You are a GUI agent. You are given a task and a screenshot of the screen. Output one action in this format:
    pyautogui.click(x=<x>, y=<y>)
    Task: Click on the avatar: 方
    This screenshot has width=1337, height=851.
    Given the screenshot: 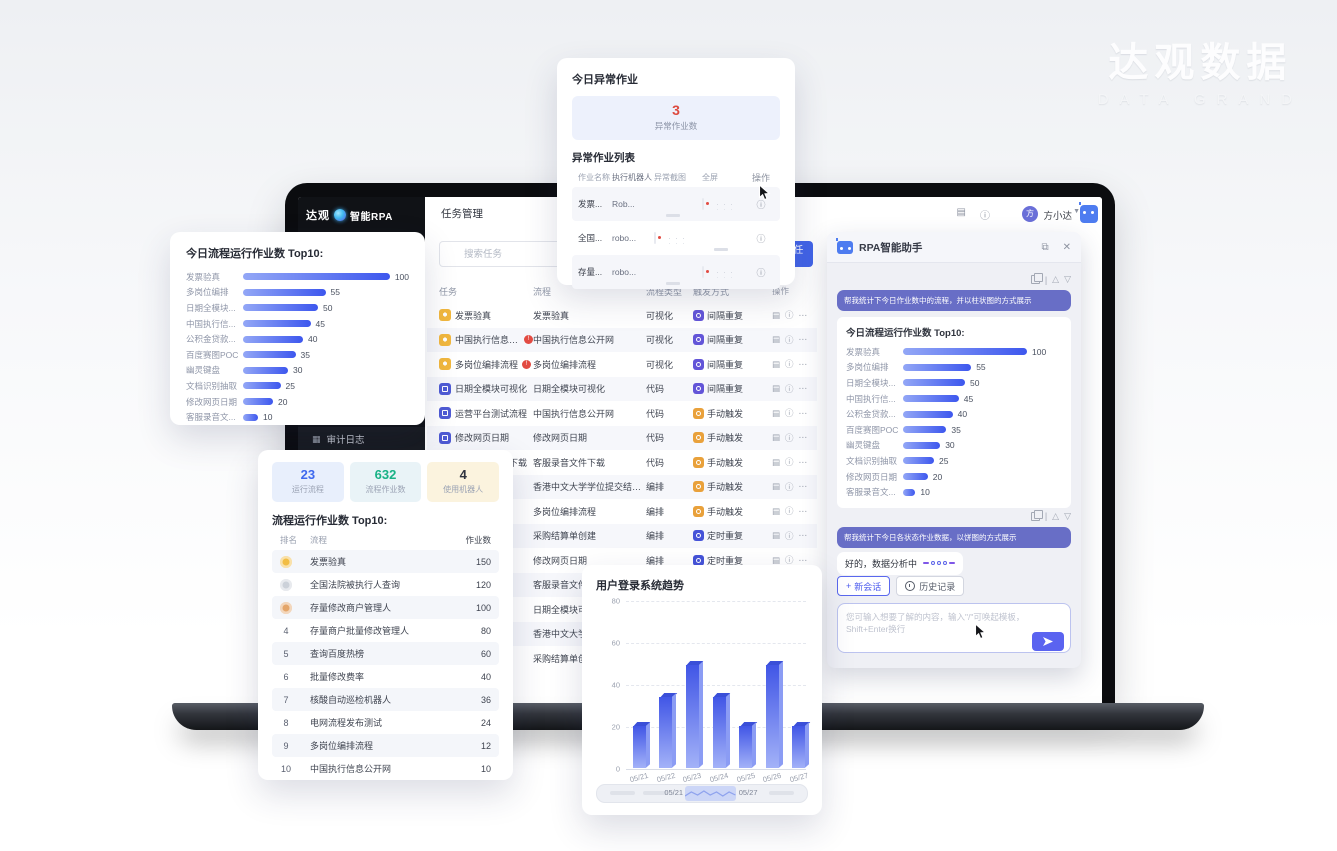 What is the action you would take?
    pyautogui.click(x=1030, y=214)
    